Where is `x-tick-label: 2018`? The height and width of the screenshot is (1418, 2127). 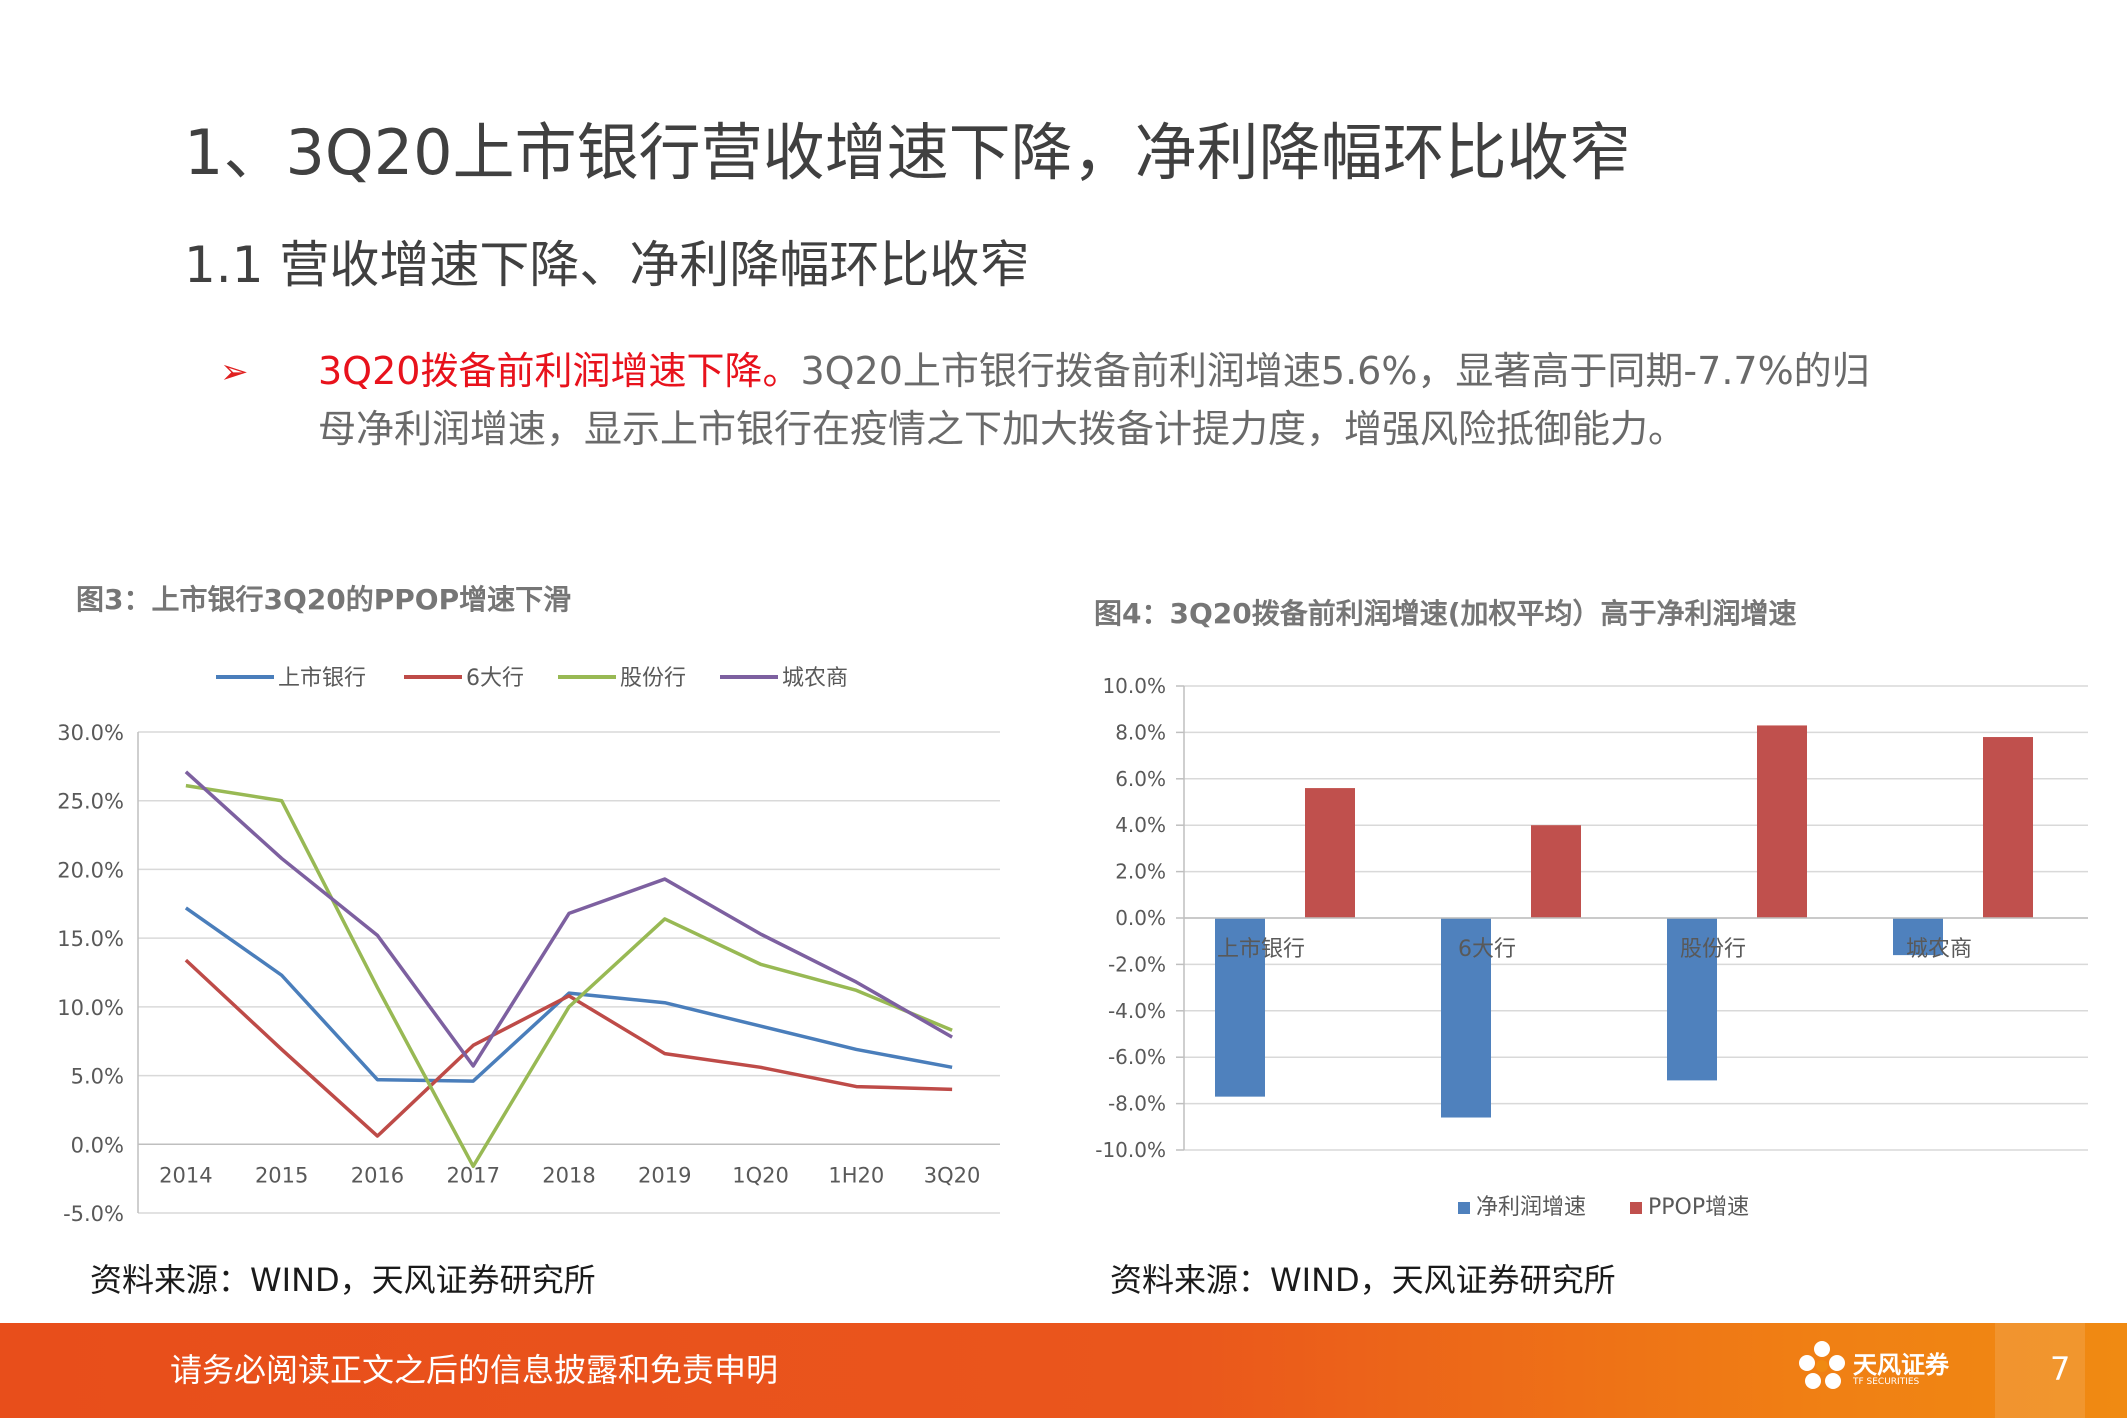
x-tick-label: 2018 is located at coordinates (568, 1175).